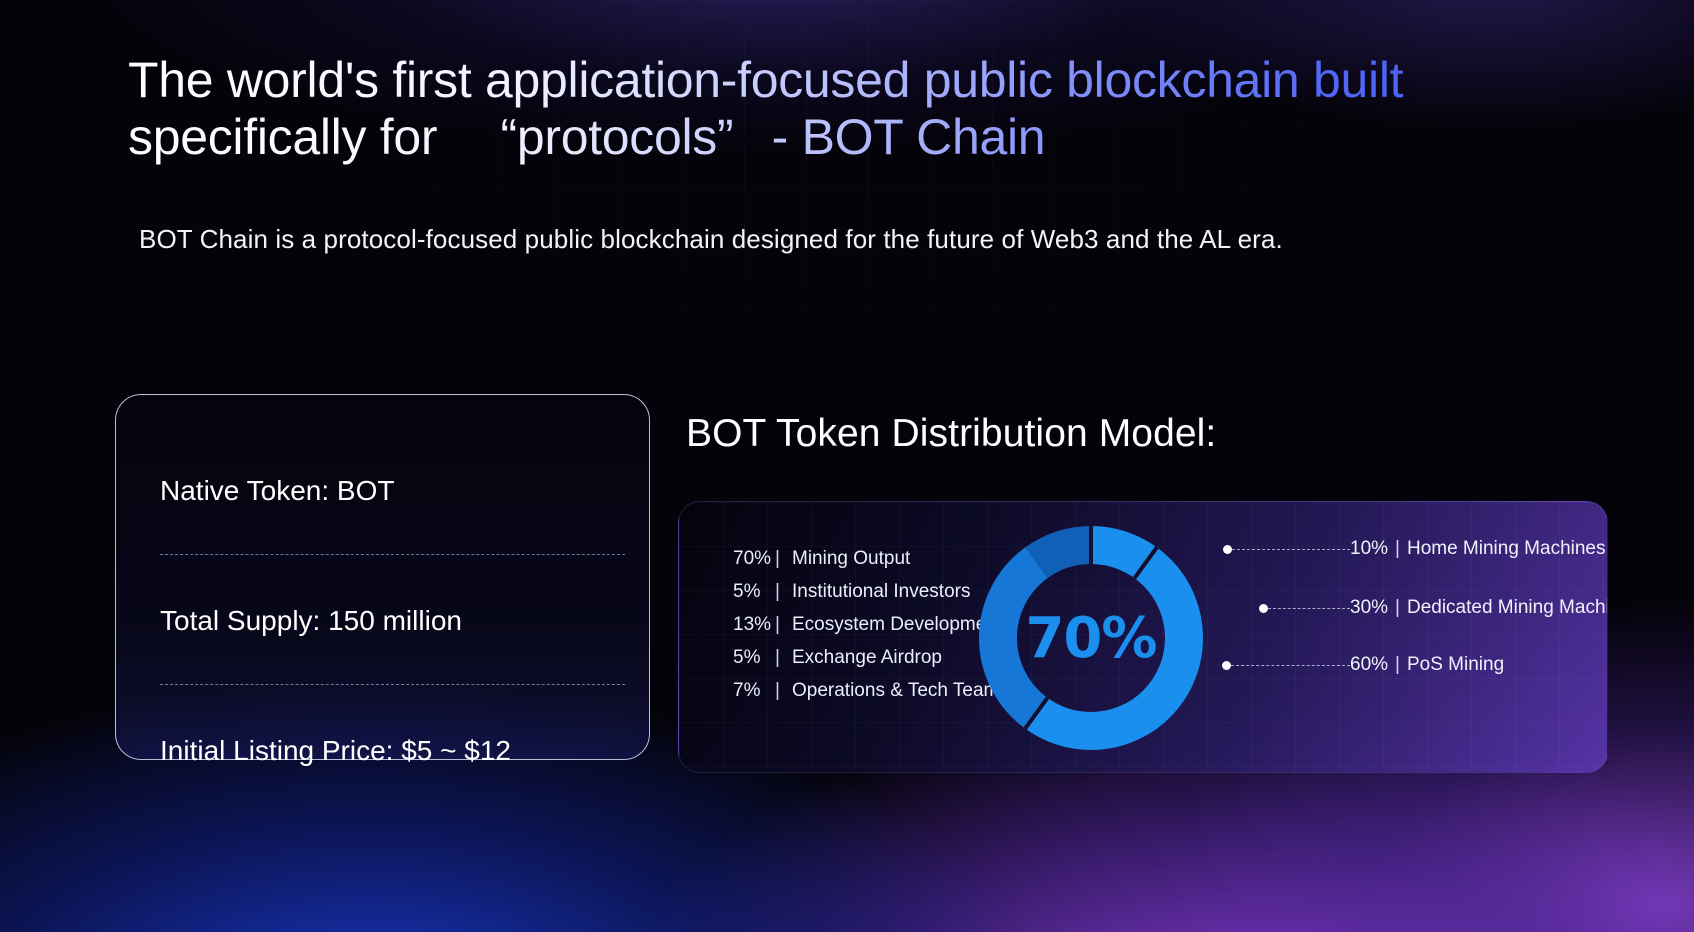 The image size is (1694, 932). Describe the element at coordinates (881, 591) in the screenshot. I see `legend-label: Institutional Investors` at that location.